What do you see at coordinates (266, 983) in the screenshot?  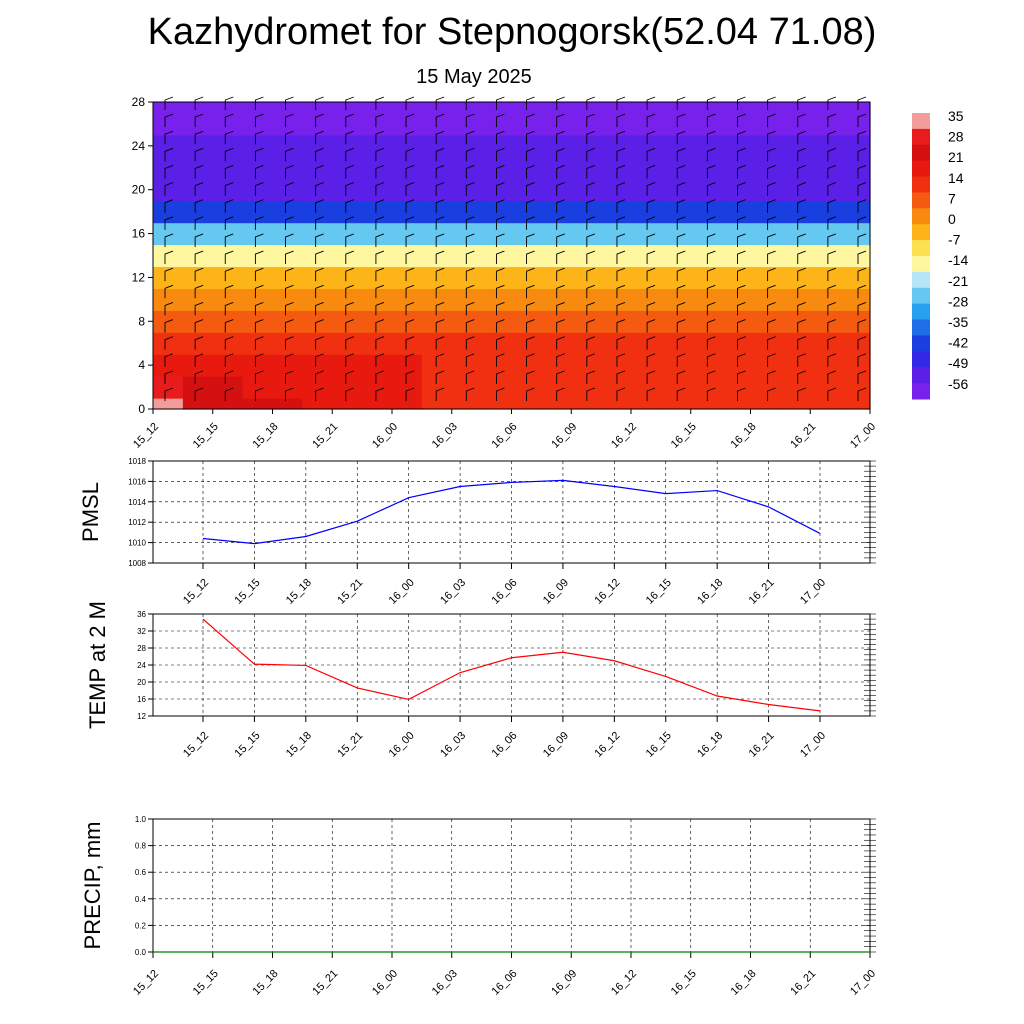 I see `x-tick-label: 15_18` at bounding box center [266, 983].